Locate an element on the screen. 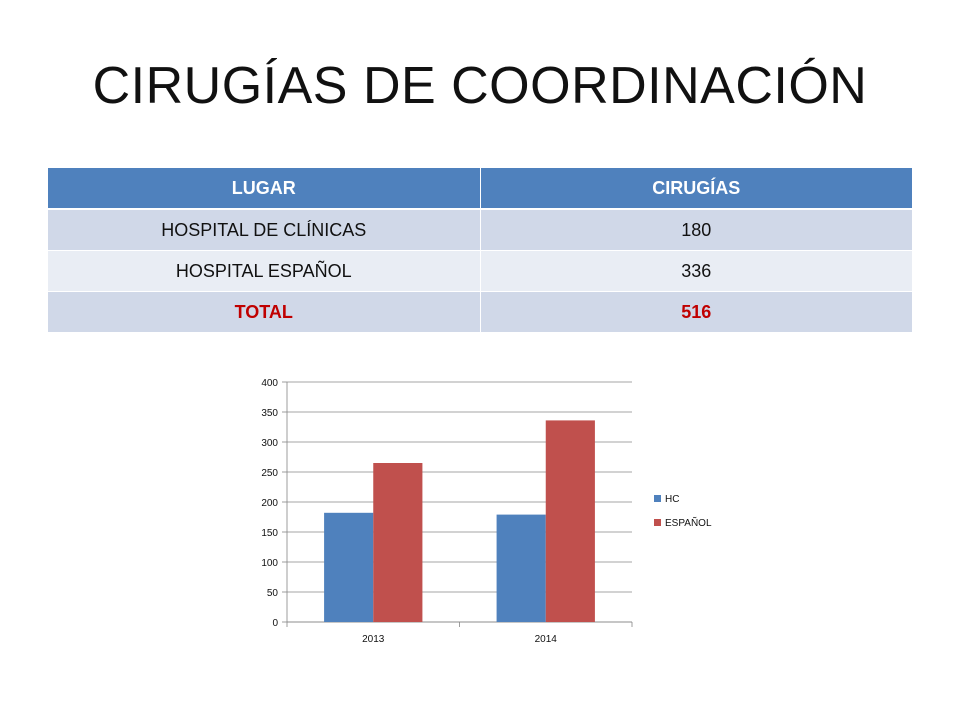 The width and height of the screenshot is (960, 720). legend-label-español: ESPAÑOL is located at coordinates (688, 522).